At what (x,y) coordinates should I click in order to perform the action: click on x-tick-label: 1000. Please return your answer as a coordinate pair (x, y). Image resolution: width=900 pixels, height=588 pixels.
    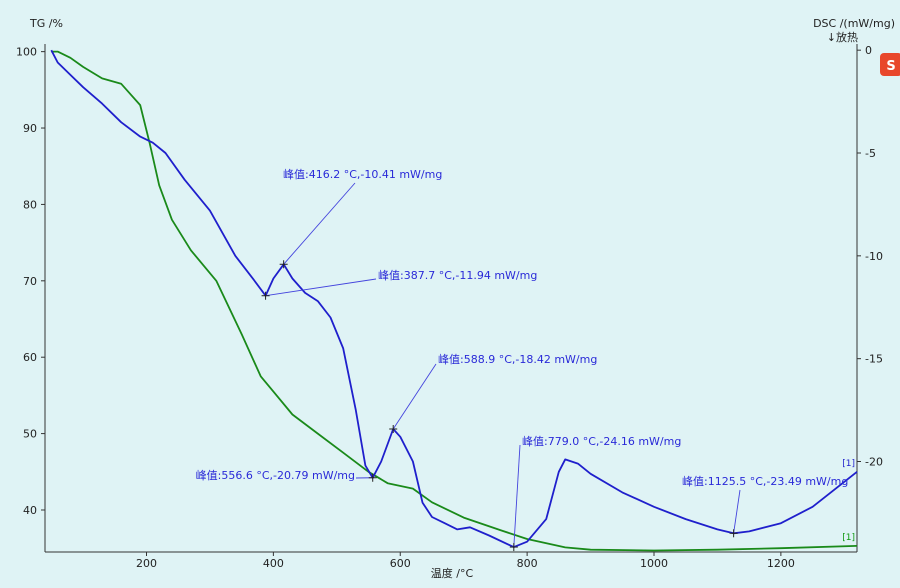
    Looking at the image, I should click on (654, 563).